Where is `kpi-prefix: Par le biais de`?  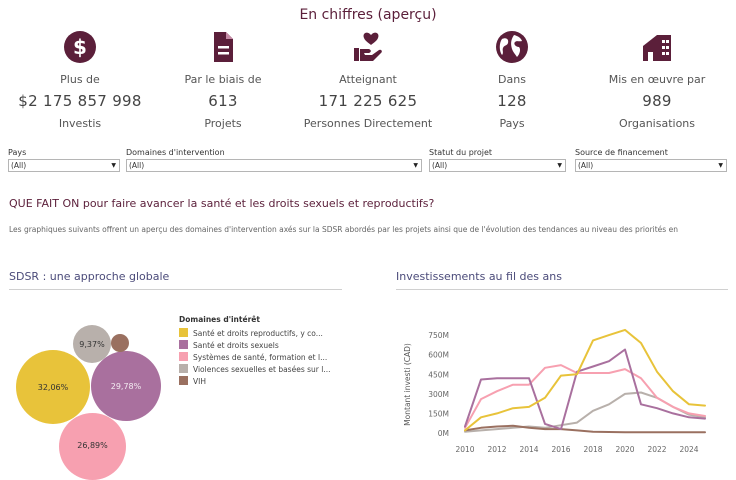
kpi-prefix: Par le biais de is located at coordinates (223, 79).